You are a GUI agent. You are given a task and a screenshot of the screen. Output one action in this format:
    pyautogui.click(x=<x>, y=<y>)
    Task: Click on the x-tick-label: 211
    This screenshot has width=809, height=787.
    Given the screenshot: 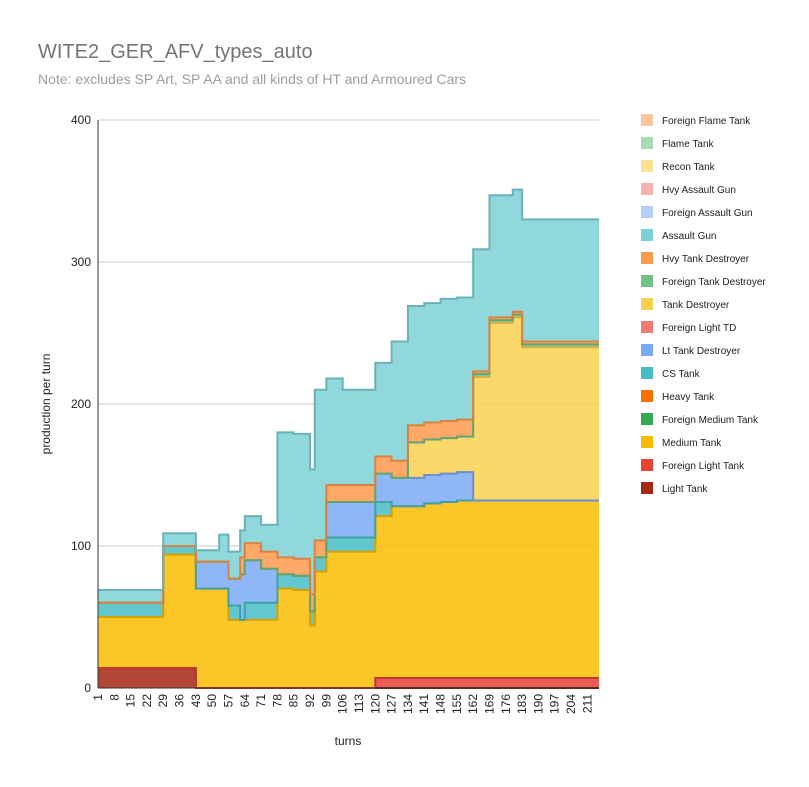 What is the action you would take?
    pyautogui.click(x=587, y=703)
    